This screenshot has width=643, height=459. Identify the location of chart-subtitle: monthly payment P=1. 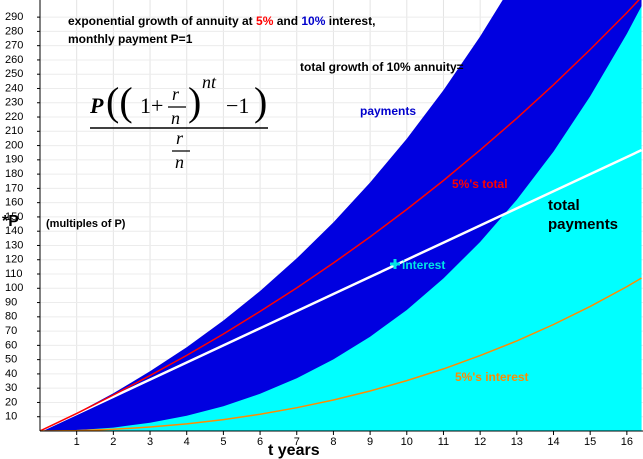
(130, 39).